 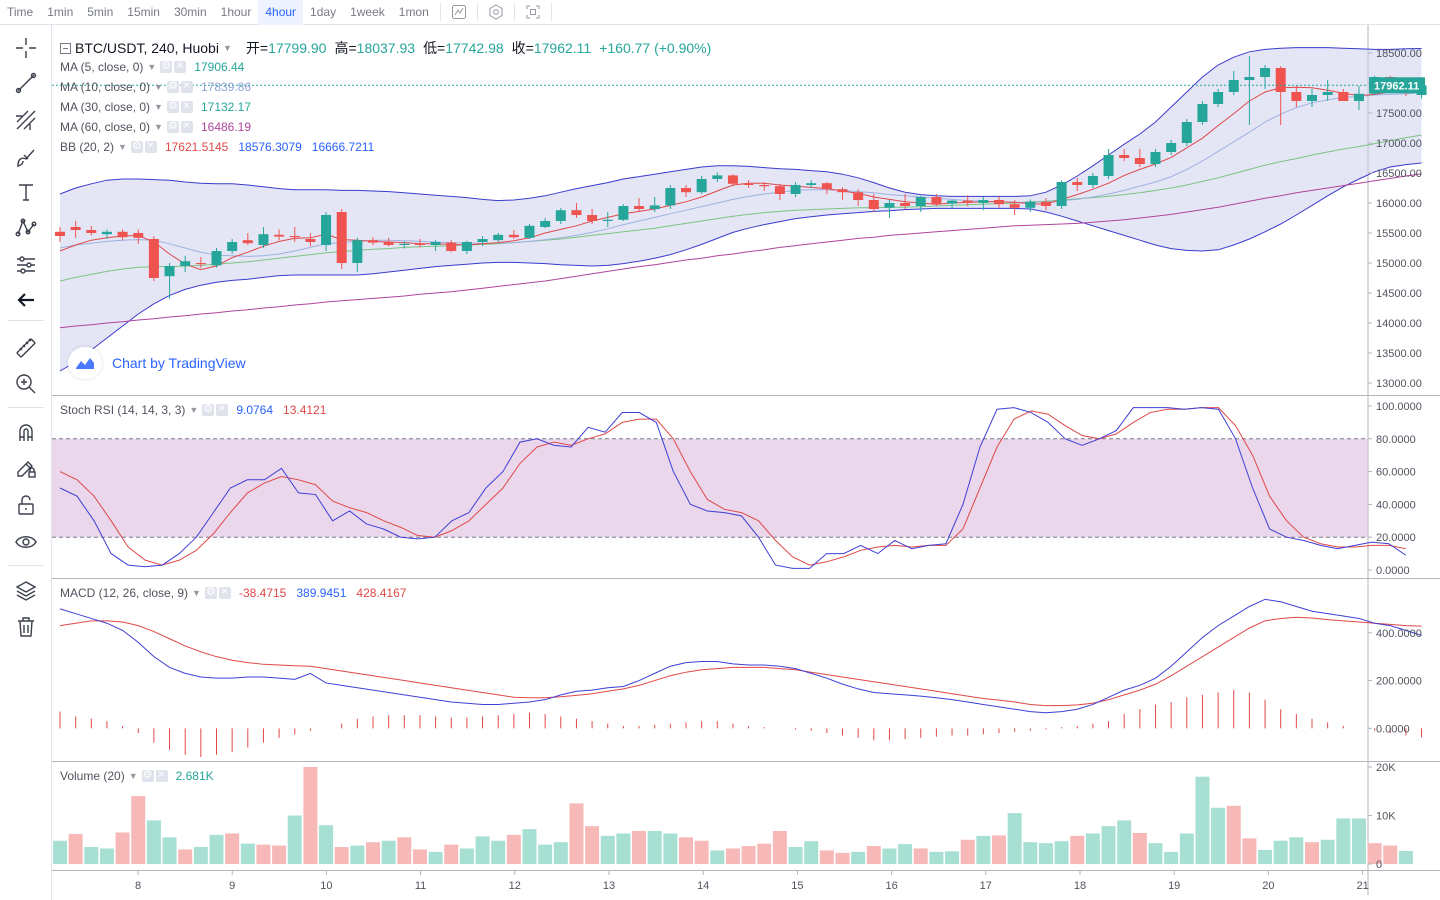 What do you see at coordinates (157, 363) in the screenshot?
I see `tradingview-watermark: Chart by TradingView` at bounding box center [157, 363].